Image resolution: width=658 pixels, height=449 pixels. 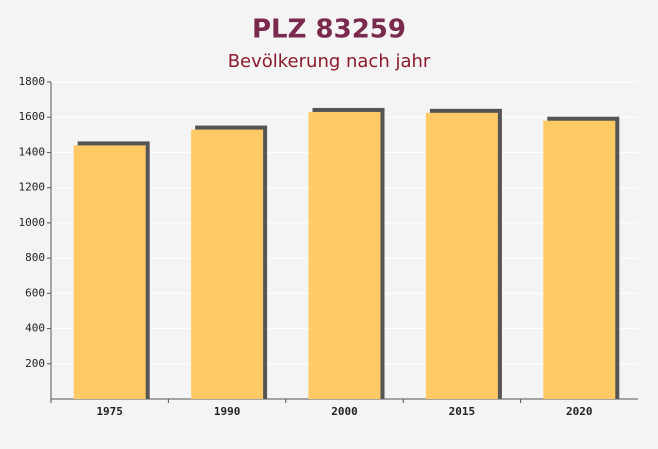 I want to click on y-tick-label: 1200, so click(x=32, y=187).